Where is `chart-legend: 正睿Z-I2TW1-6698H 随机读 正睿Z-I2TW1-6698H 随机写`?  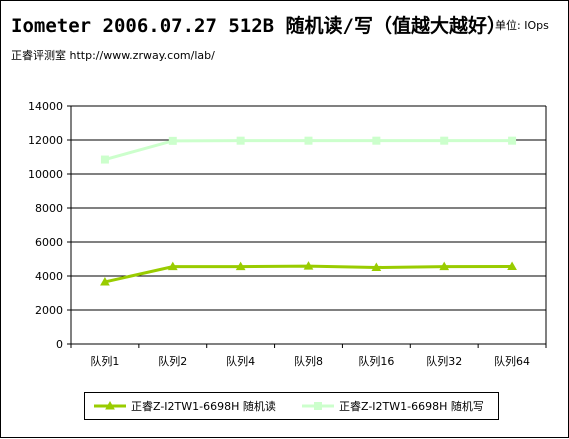 chart-legend: 正睿Z-I2TW1-6698H 随机读 正睿Z-I2TW1-6698H 随机写 is located at coordinates (291, 406).